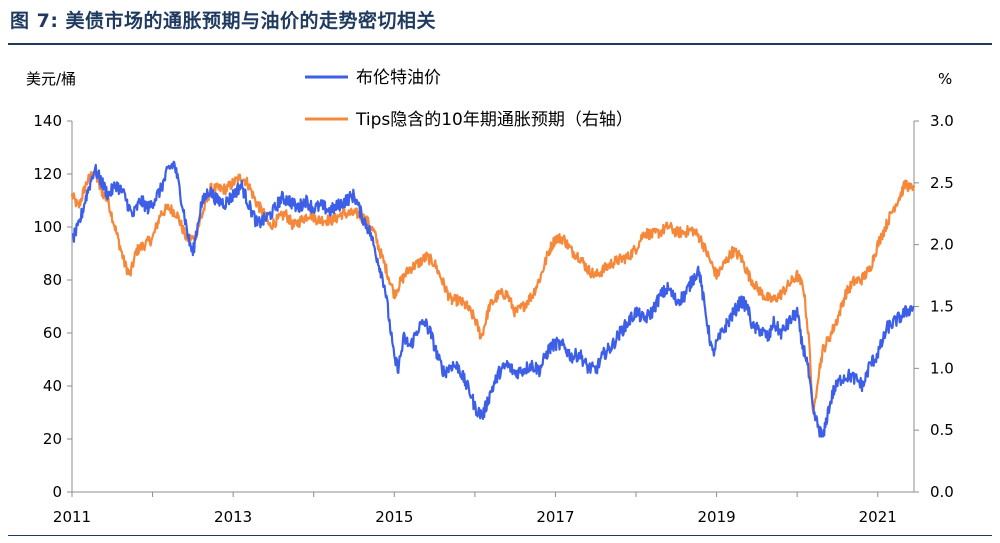 This screenshot has height=543, width=1000. What do you see at coordinates (942, 245) in the screenshot?
I see `y-right-tick-label: 2.0` at bounding box center [942, 245].